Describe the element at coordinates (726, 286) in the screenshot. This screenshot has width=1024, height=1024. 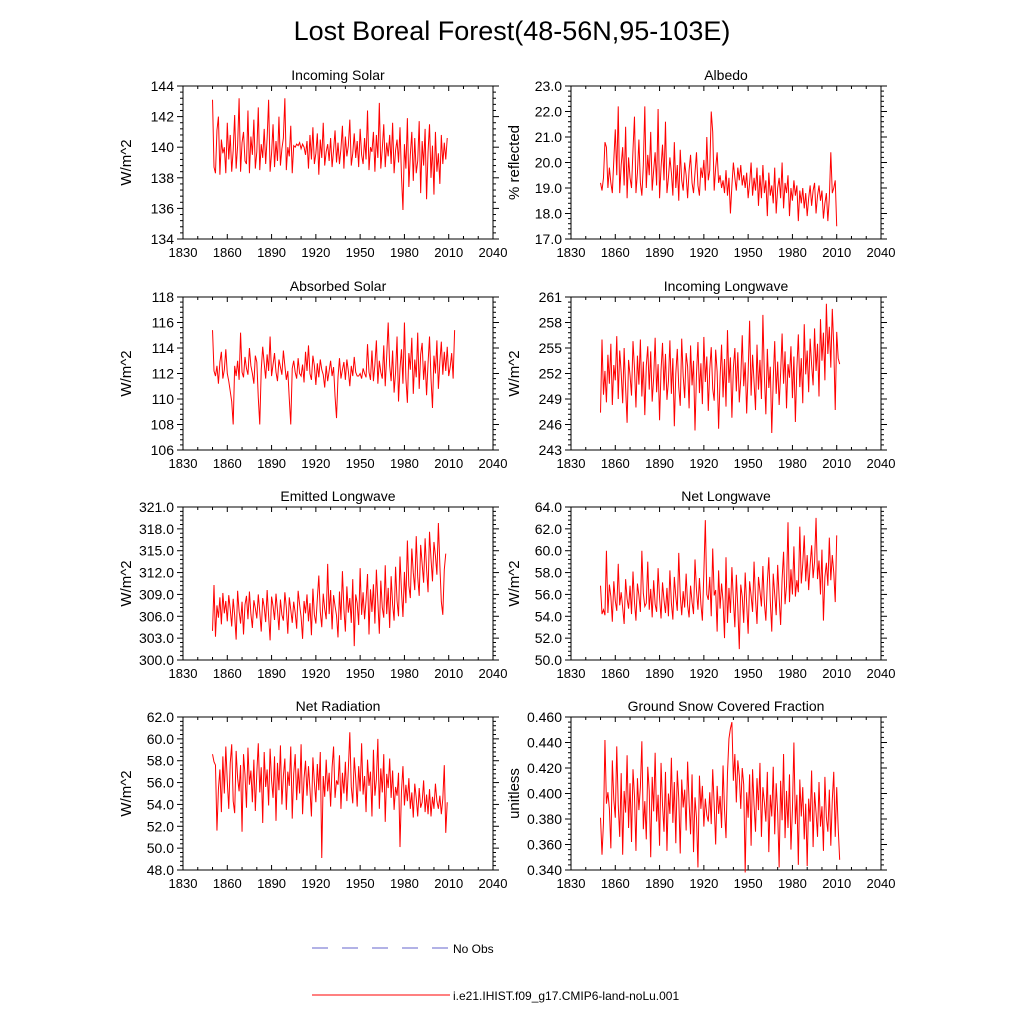
I see `panel-title: Incoming Longwave` at that location.